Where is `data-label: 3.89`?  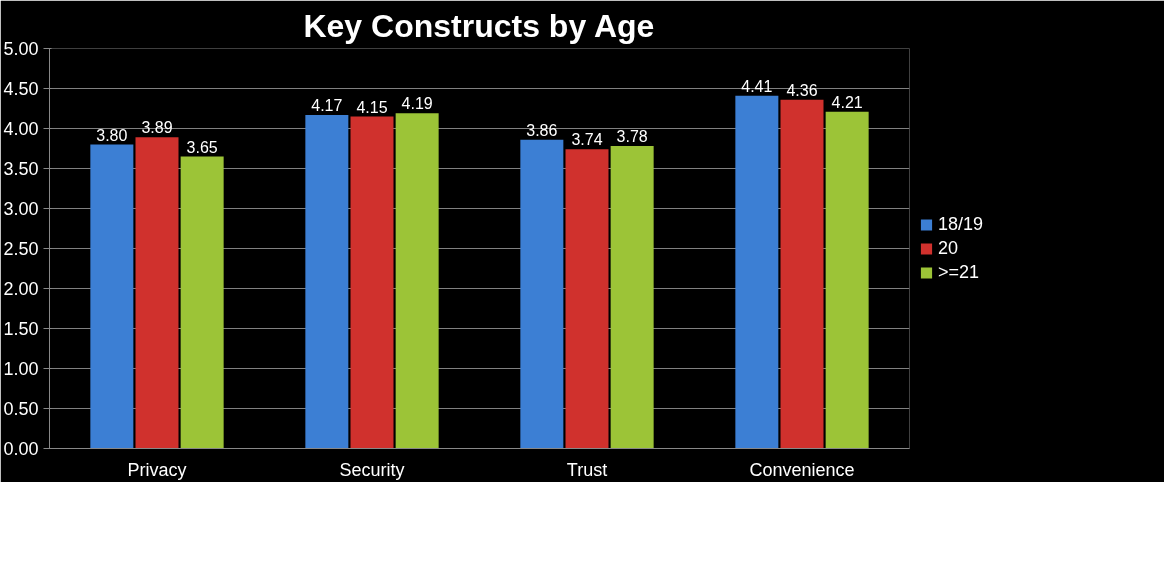 data-label: 3.89 is located at coordinates (157, 128).